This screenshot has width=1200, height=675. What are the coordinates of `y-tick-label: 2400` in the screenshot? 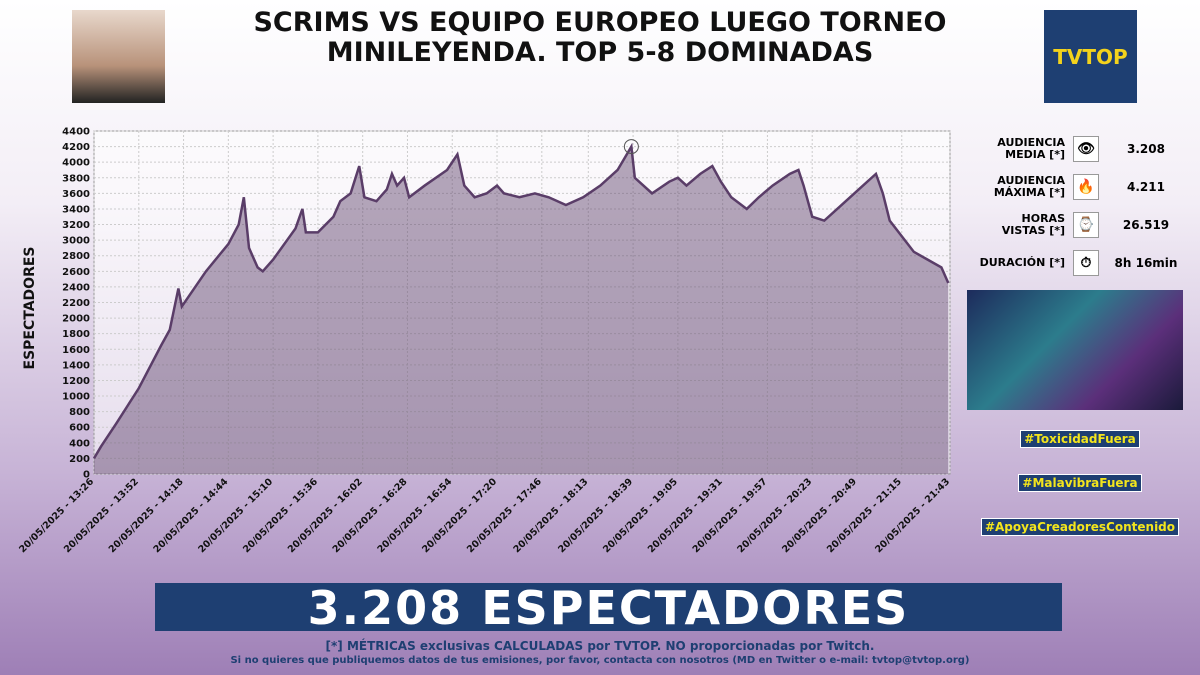 It's located at (76, 287).